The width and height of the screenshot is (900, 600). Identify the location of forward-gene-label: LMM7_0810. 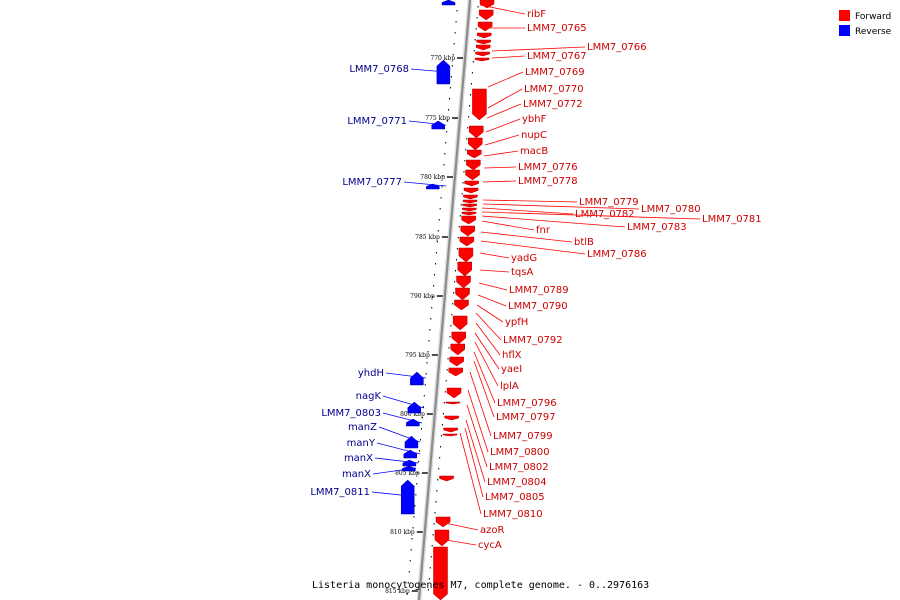
(513, 514).